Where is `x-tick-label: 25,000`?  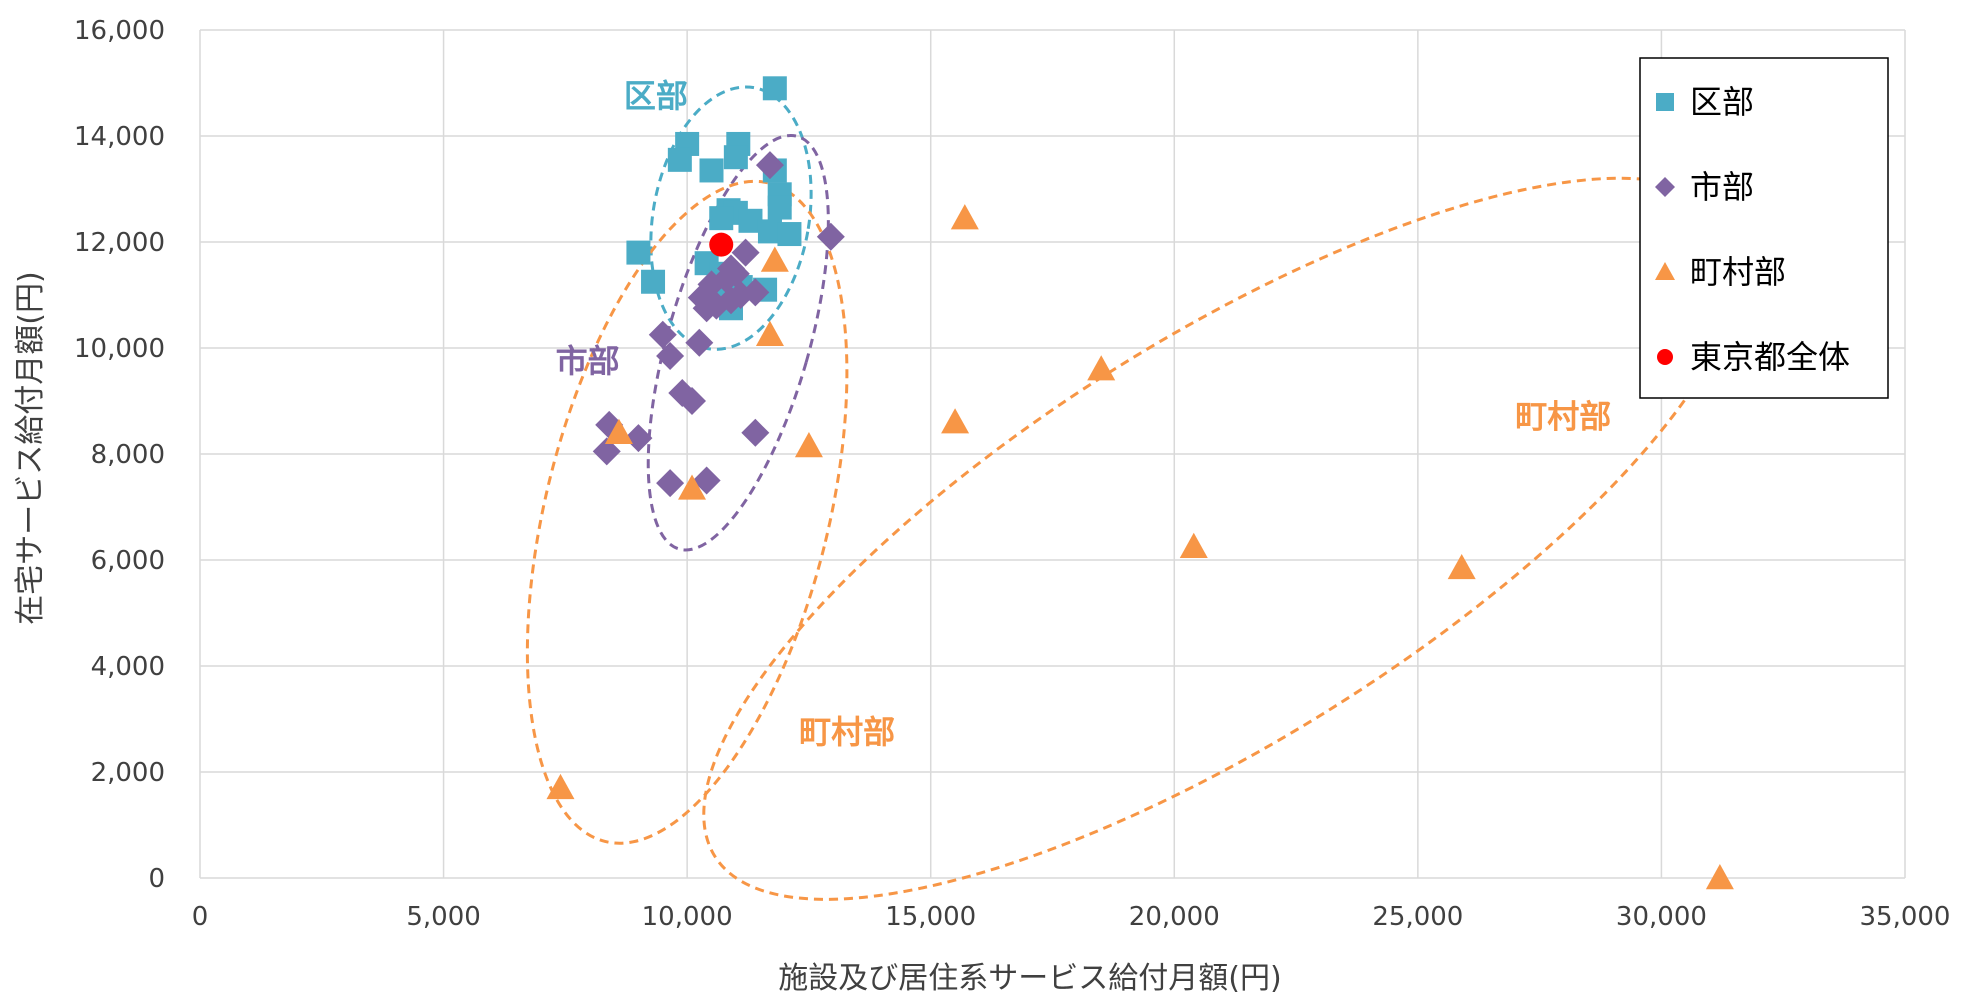 x-tick-label: 25,000 is located at coordinates (1417, 917).